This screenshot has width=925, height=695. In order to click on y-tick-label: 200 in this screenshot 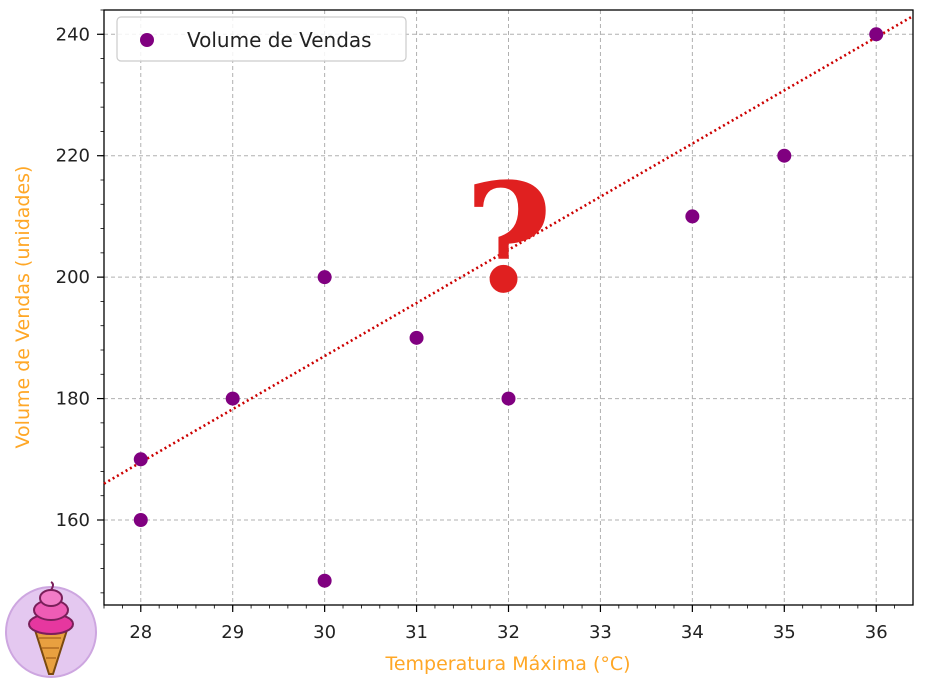, I will do `click(73, 277)`.